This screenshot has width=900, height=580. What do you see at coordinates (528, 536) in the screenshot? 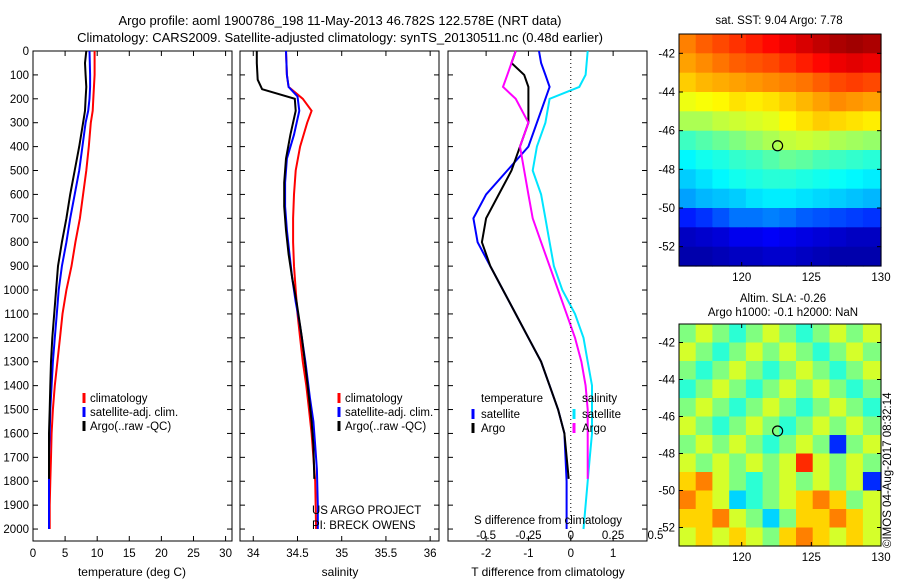
I see `s-tick-label: -0.25` at bounding box center [528, 536].